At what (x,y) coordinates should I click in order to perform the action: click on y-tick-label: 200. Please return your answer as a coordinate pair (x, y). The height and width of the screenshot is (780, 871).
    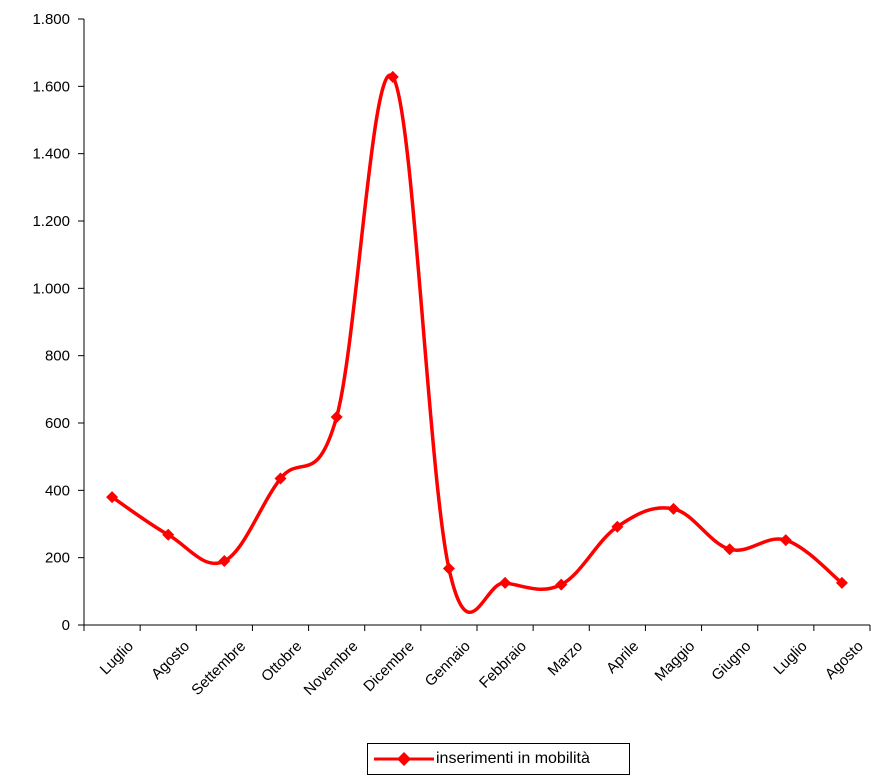
    Looking at the image, I should click on (57, 558).